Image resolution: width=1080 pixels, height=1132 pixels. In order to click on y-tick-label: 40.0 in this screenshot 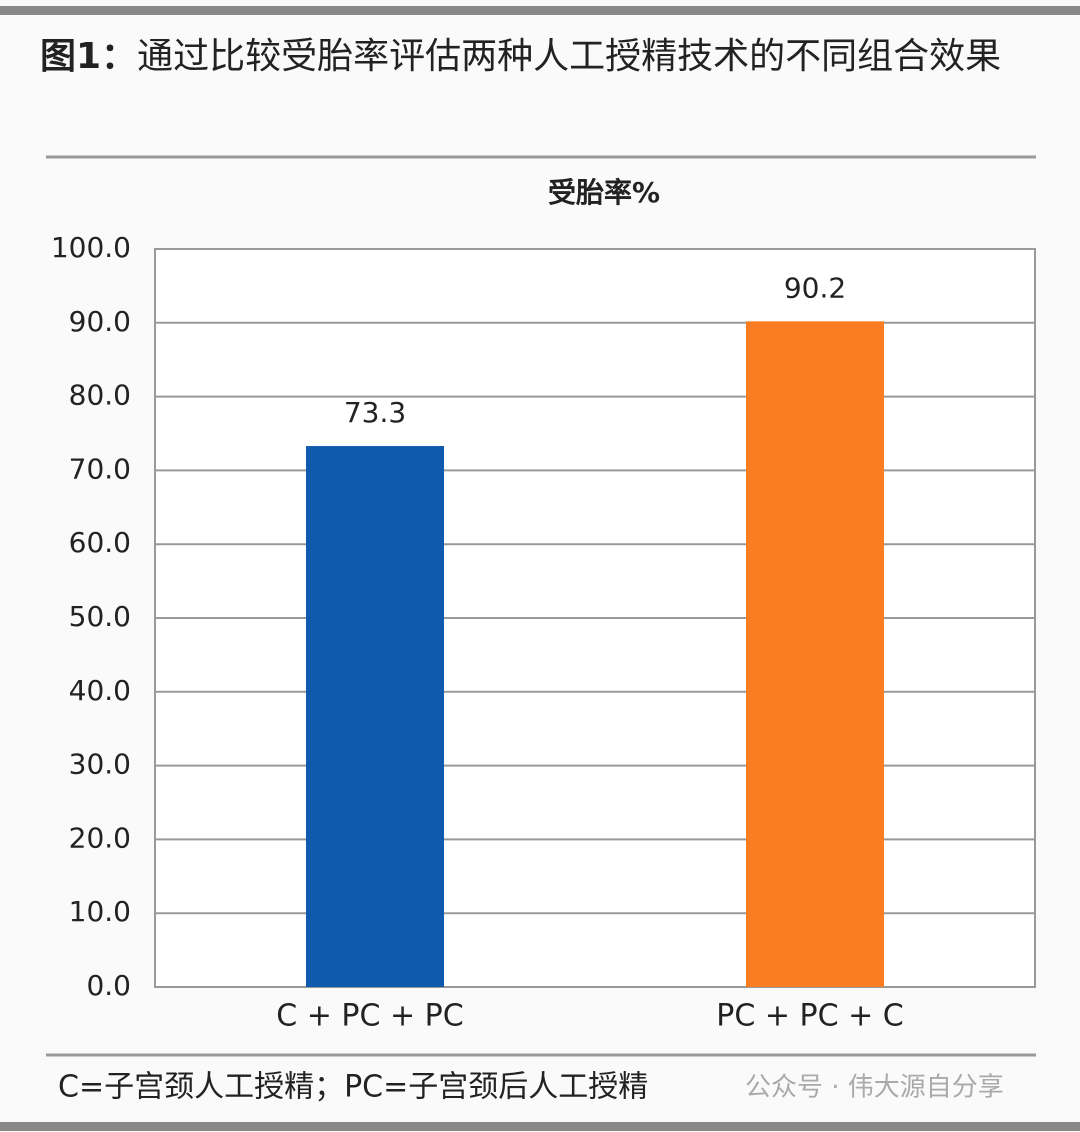, I will do `click(100, 690)`.